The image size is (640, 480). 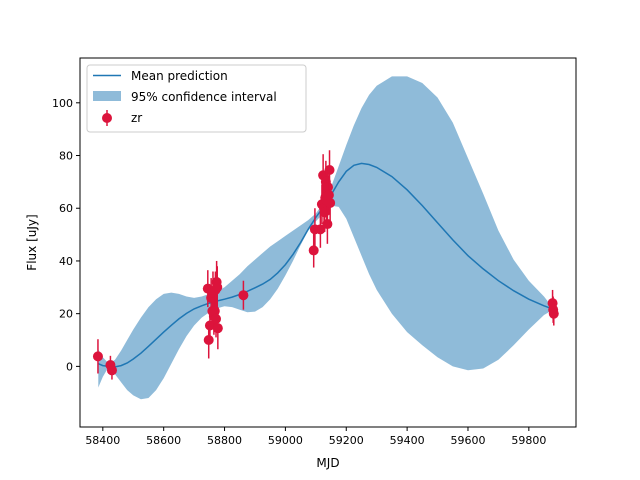 What do you see at coordinates (285, 440) in the screenshot?
I see `x-tick-label: 59000` at bounding box center [285, 440].